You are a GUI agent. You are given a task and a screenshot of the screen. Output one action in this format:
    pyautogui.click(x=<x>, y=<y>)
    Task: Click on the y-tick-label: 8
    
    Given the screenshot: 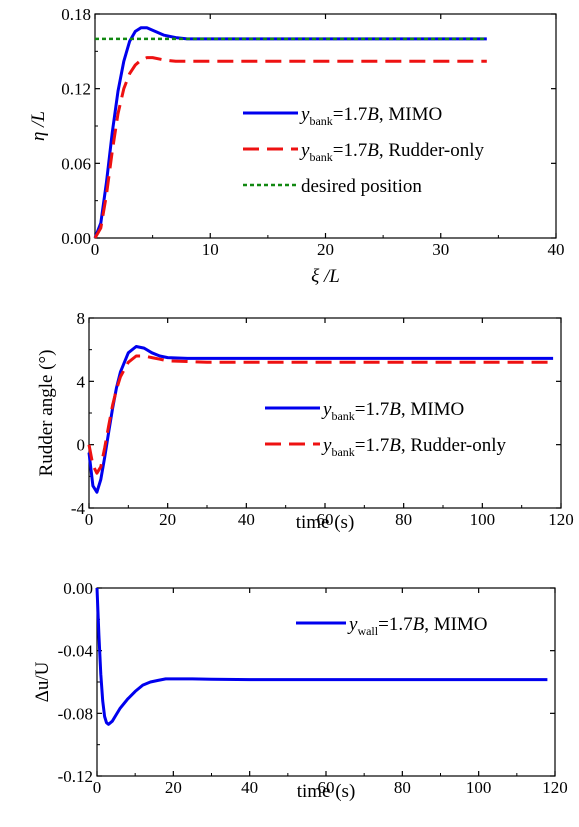 What is the action you would take?
    pyautogui.click(x=81, y=318)
    